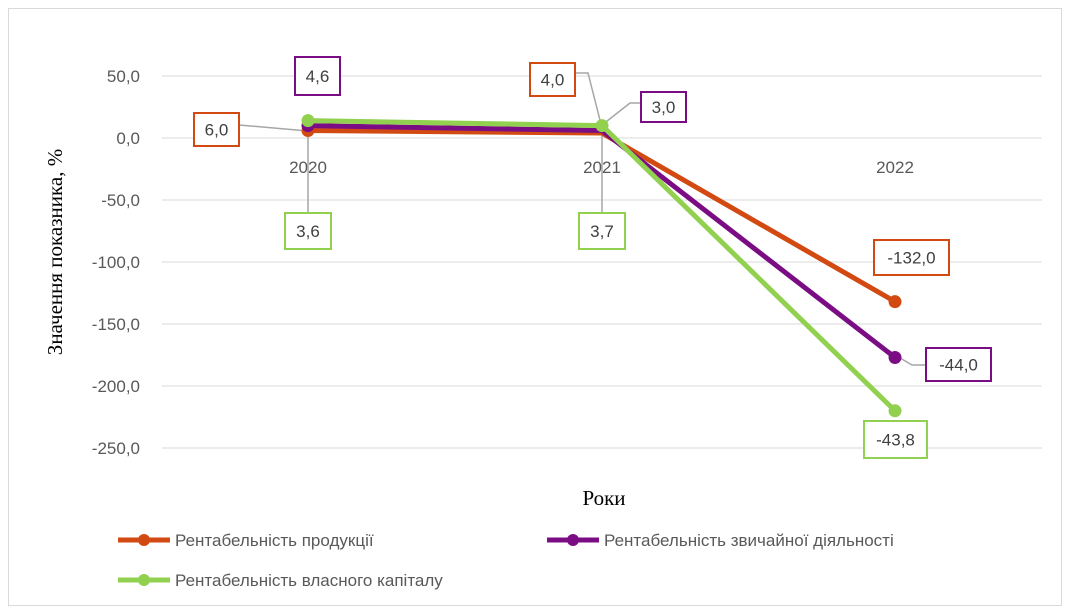  Describe the element at coordinates (123, 76) in the screenshot. I see `y-tick-label: 50,0` at that location.